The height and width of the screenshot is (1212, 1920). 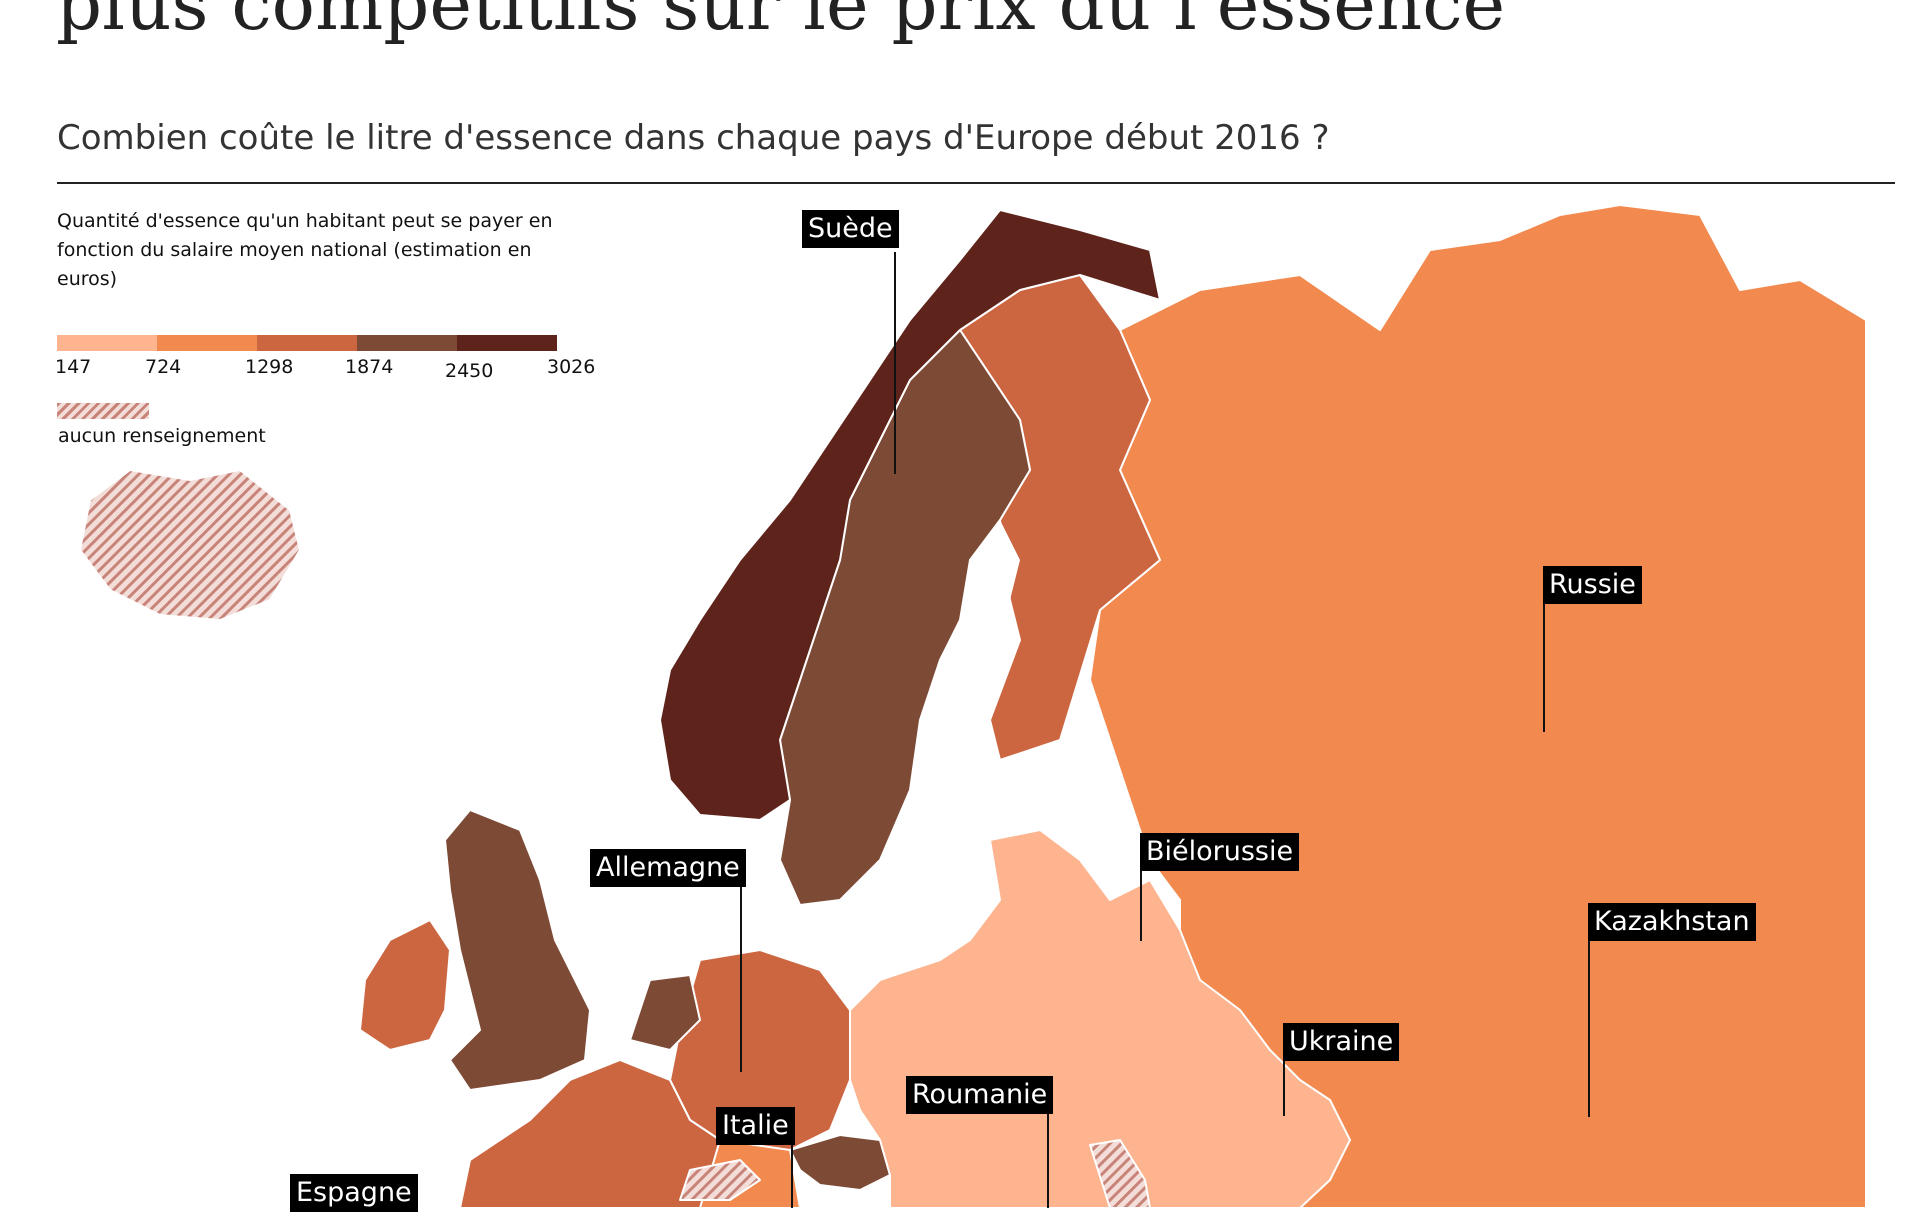 I want to click on label-ukraine: Ukraine, so click(x=1341, y=1042).